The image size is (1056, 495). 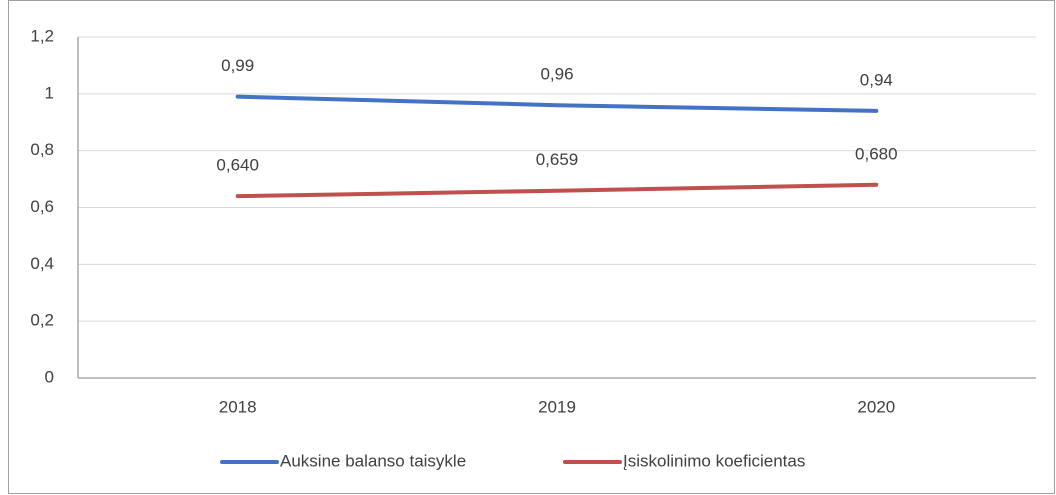 What do you see at coordinates (49, 376) in the screenshot?
I see `y-tick-label: 0` at bounding box center [49, 376].